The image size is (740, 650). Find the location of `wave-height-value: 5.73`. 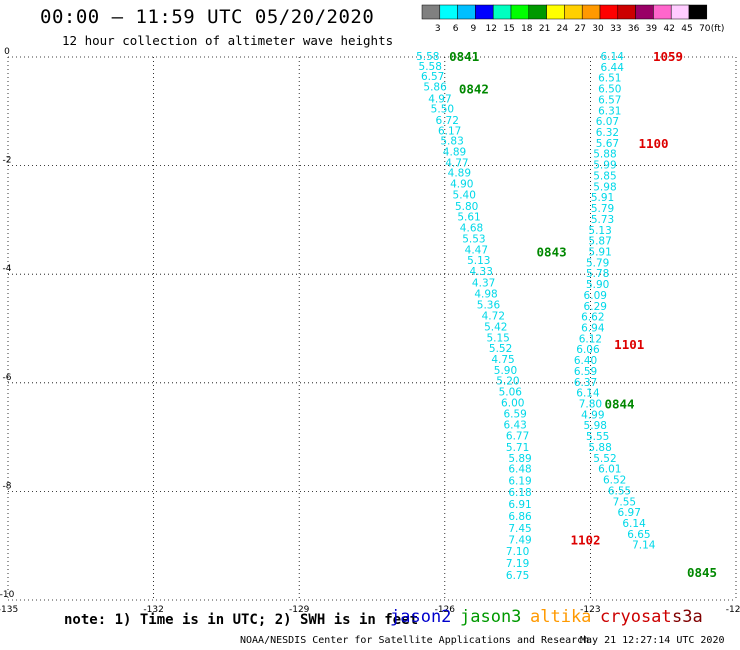

wave-height-value: 5.73 is located at coordinates (602, 220).